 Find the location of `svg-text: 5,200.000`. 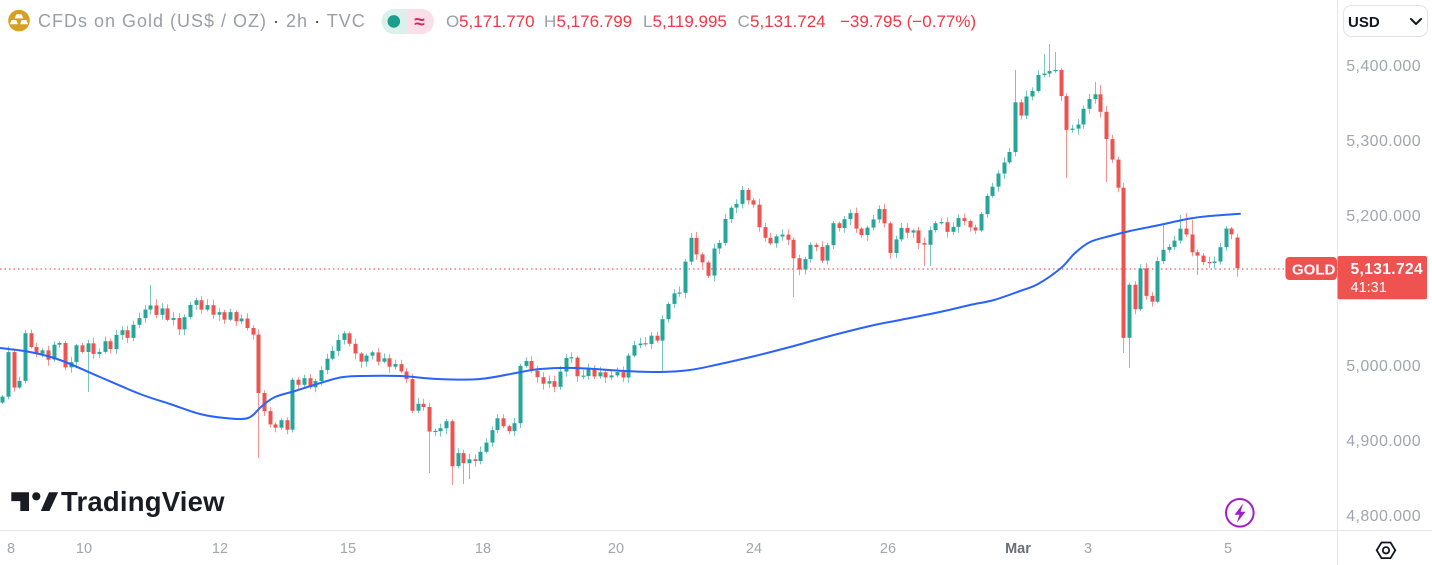

svg-text: 5,200.000 is located at coordinates (1383, 216).